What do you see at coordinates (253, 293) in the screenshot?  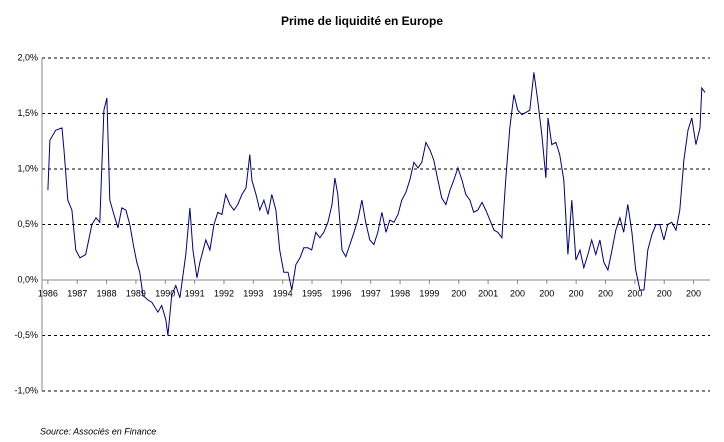 I see `x-tick-label: 1993` at bounding box center [253, 293].